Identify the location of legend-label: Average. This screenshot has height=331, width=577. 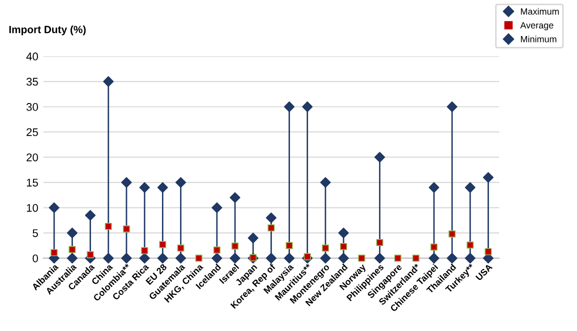
(537, 26).